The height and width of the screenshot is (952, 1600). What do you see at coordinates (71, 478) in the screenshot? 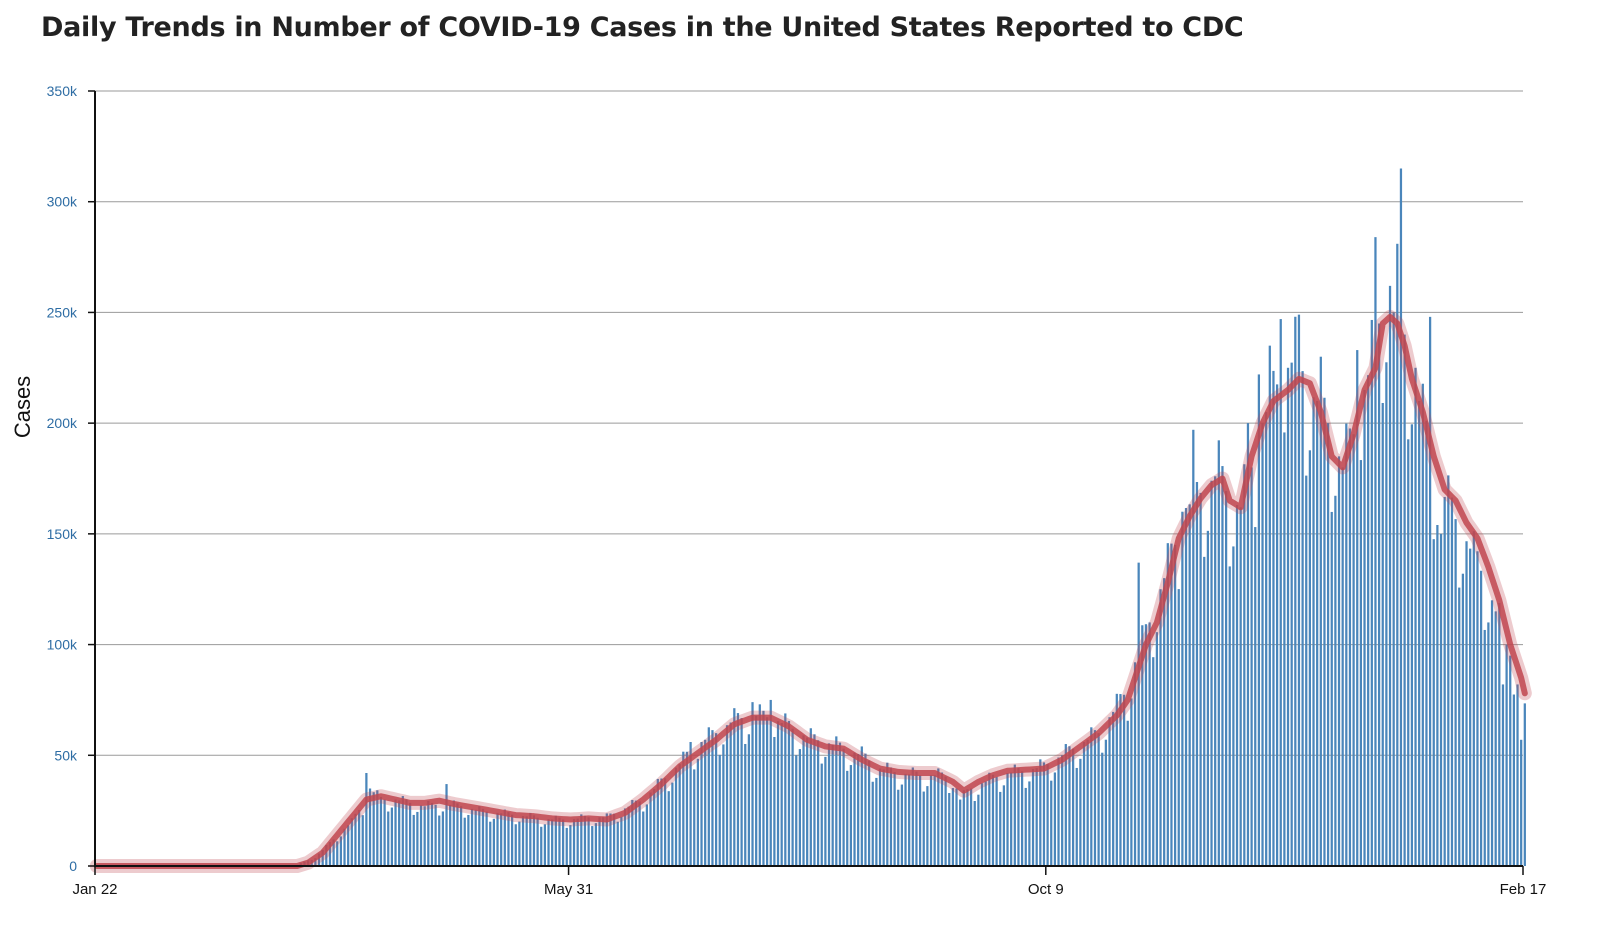
I see `y-ticks: 0 50k 100k 150k 200k 250k 300k 350k` at bounding box center [71, 478].